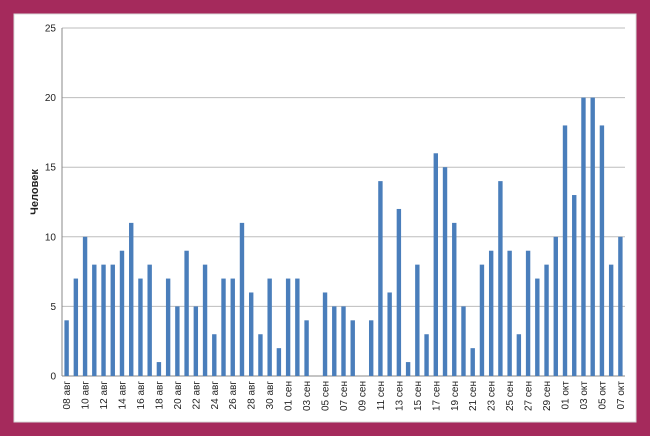 The image size is (650, 436). Describe the element at coordinates (53, 307) in the screenshot. I see `y-tick-label: 5` at that location.